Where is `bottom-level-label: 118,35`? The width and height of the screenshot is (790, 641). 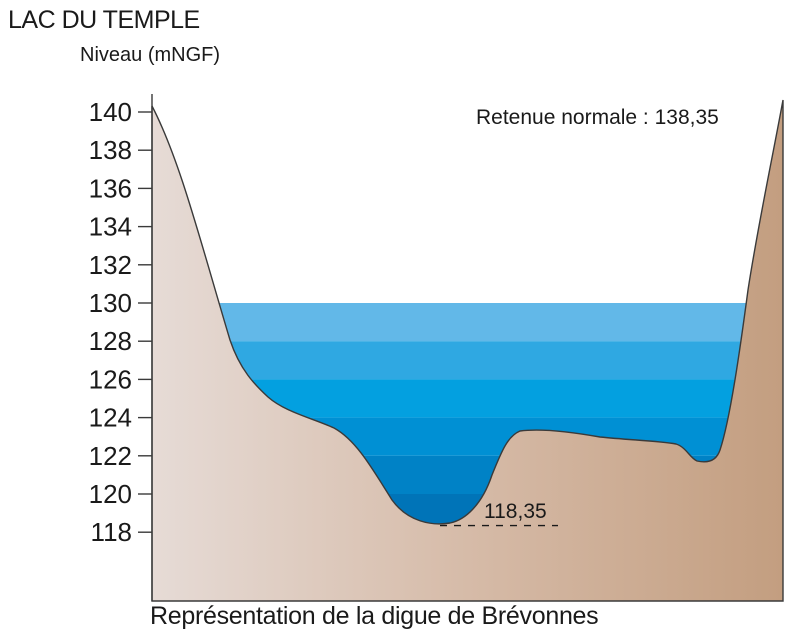 bottom-level-label: 118,35 is located at coordinates (515, 511).